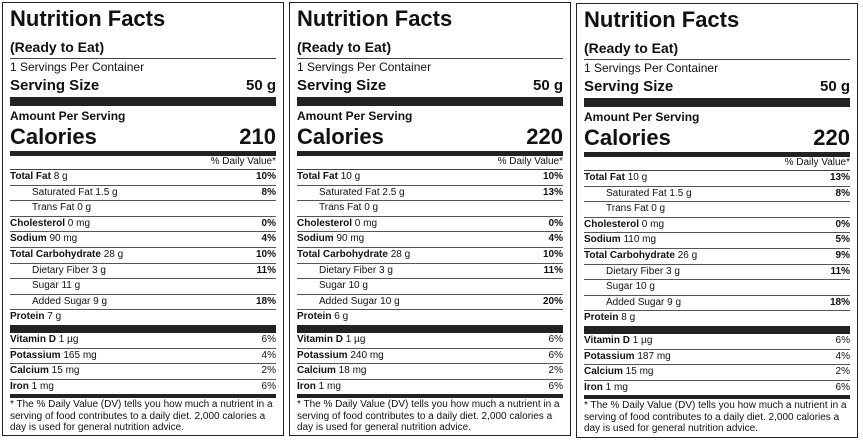 The height and width of the screenshot is (442, 863). What do you see at coordinates (717, 304) in the screenshot?
I see `nutrient-row: Added Sugar 9 g 18%` at bounding box center [717, 304].